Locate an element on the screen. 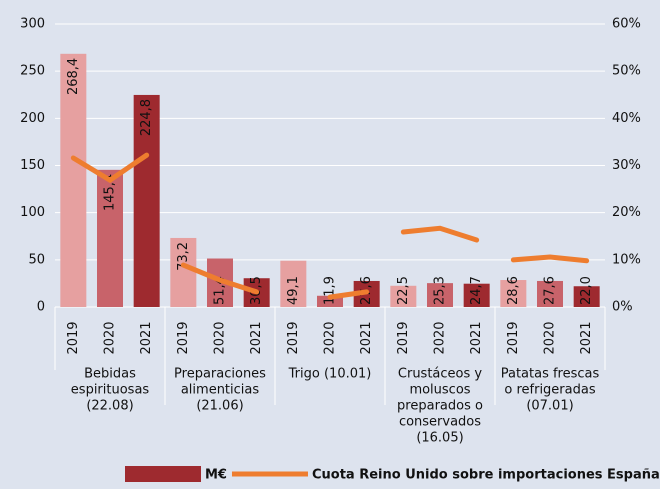 This screenshot has width=660, height=489. group-label: (07.01) is located at coordinates (549, 406).